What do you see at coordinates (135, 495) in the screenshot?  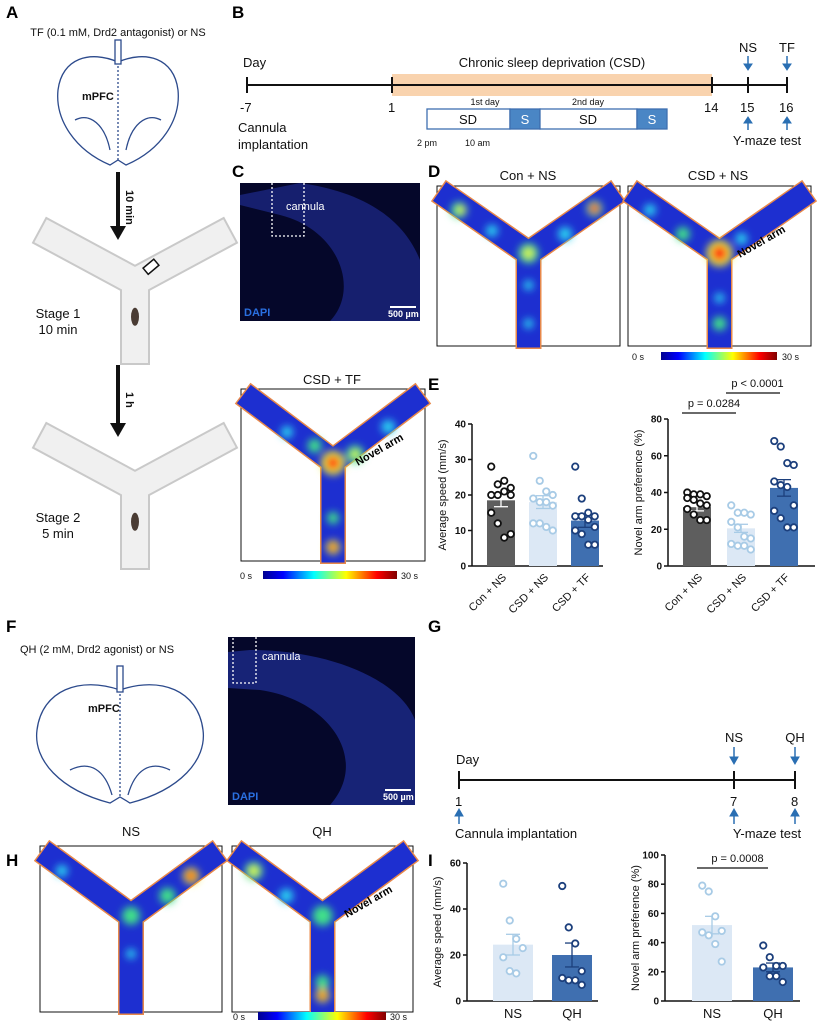 I see `y-maze-schematic` at bounding box center [135, 495].